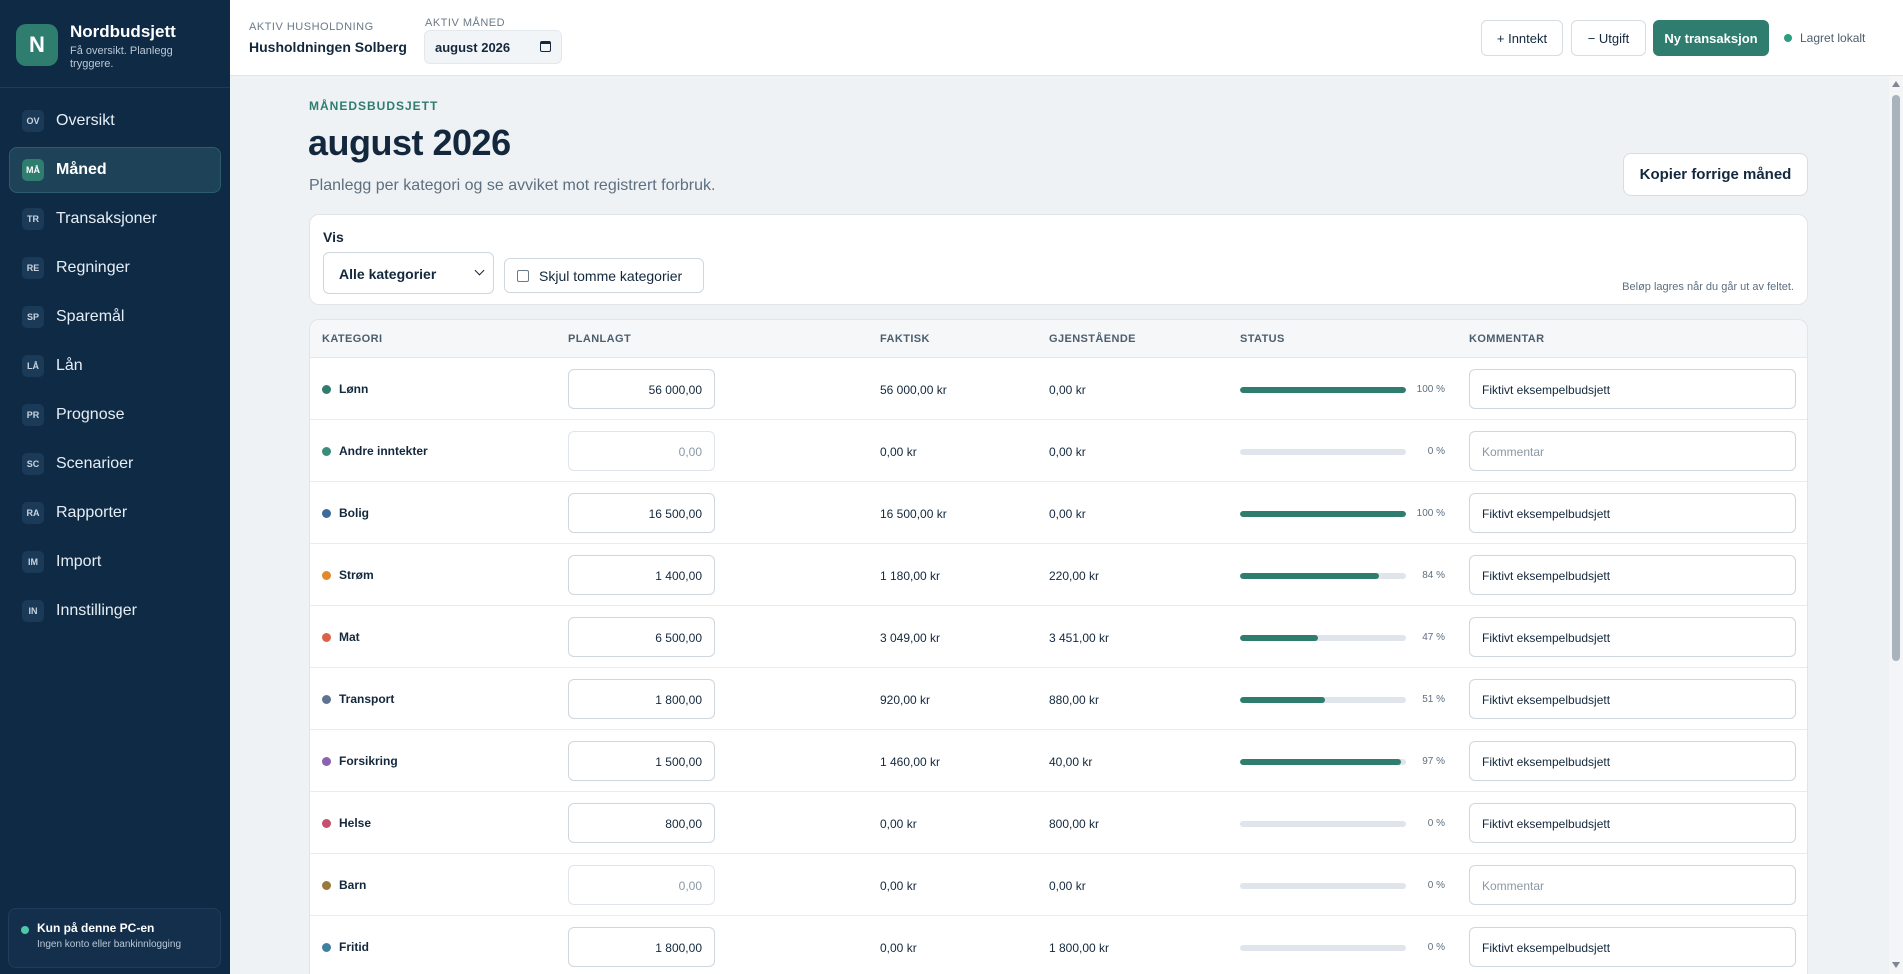 This screenshot has width=1903, height=974. What do you see at coordinates (641, 389) in the screenshot?
I see `planned-amount-input: 56 000,00` at bounding box center [641, 389].